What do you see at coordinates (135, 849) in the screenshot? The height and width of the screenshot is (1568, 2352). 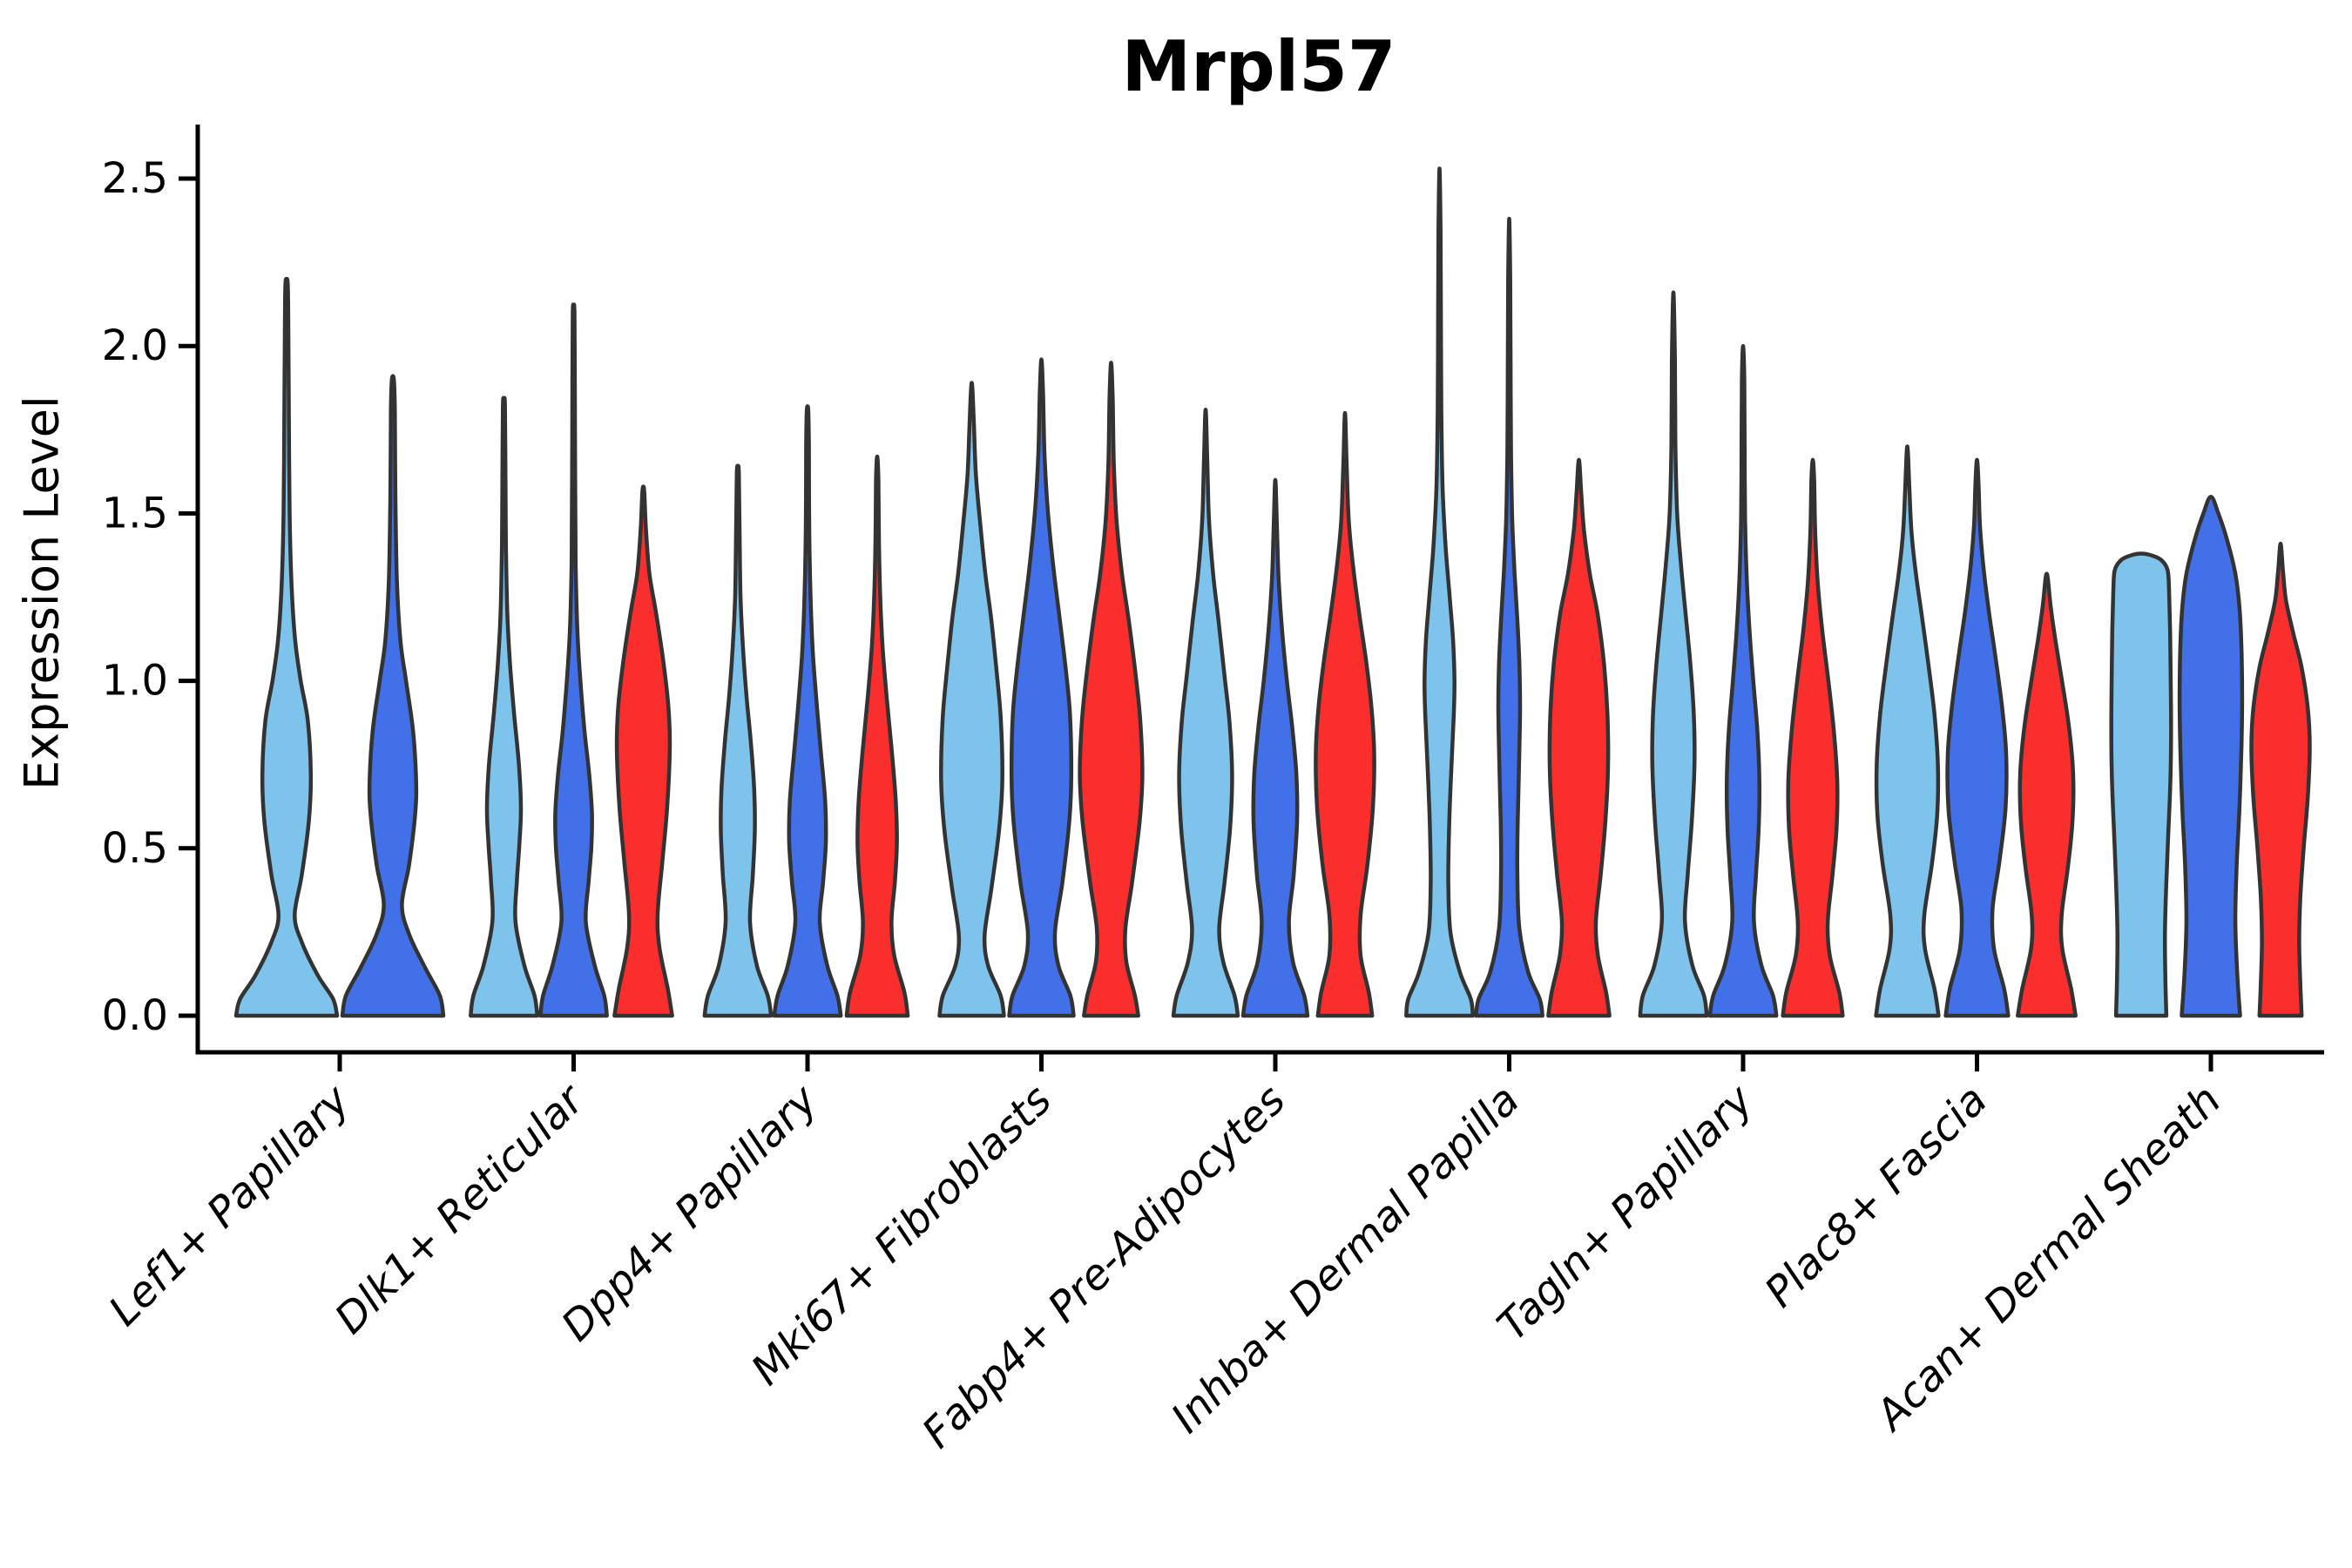 I see `y-tick-label: 0.5` at bounding box center [135, 849].